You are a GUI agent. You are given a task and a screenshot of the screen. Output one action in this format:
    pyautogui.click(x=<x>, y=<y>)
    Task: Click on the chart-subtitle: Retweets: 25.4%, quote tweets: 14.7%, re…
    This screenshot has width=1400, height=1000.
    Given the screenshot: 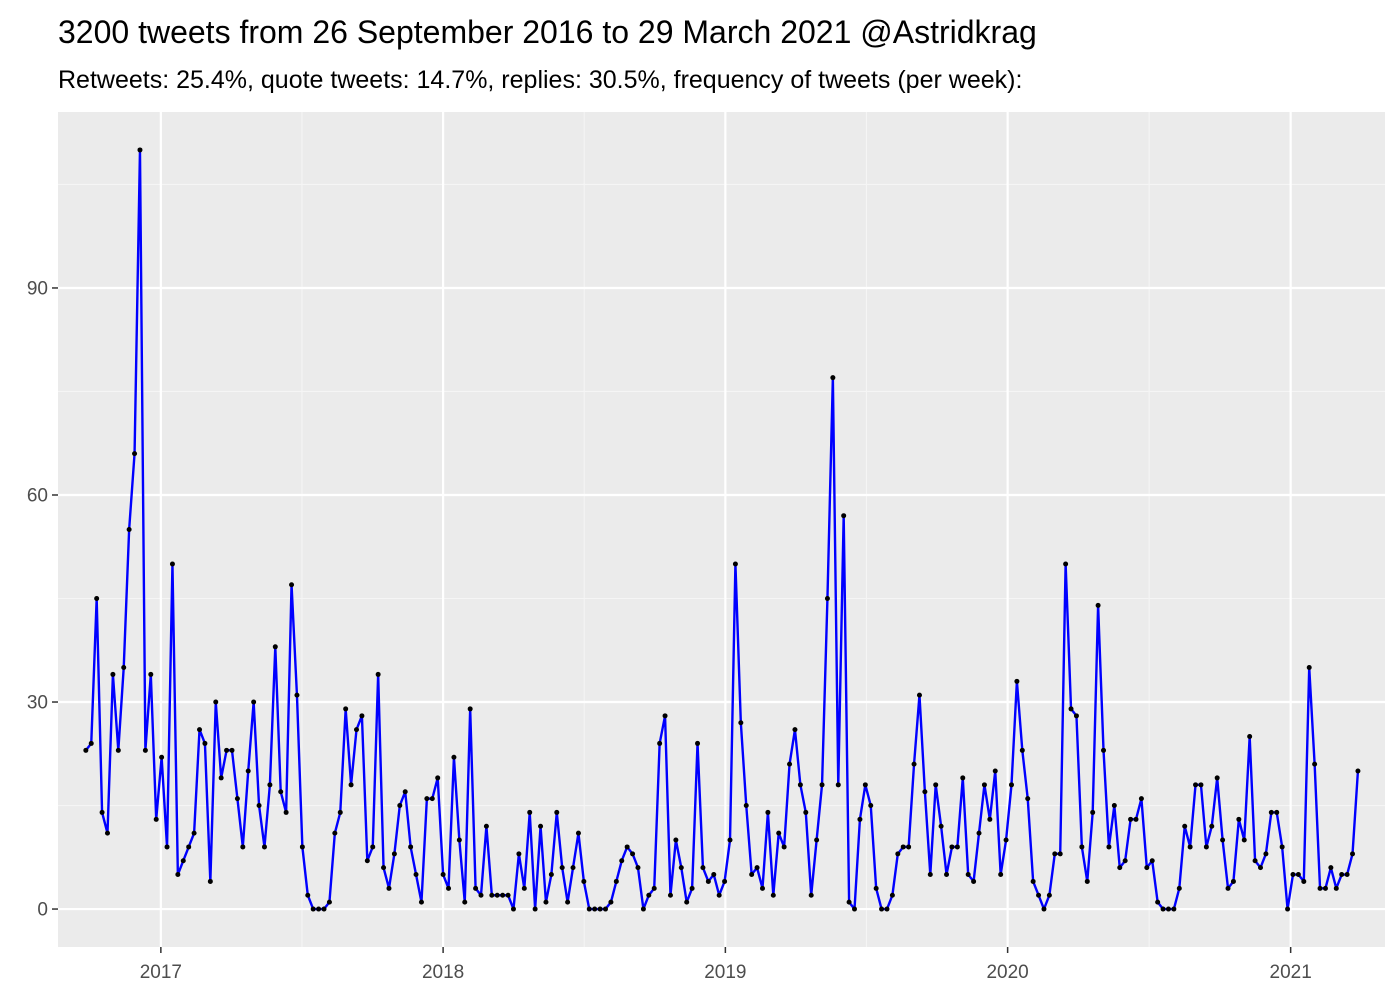 What is the action you would take?
    pyautogui.click(x=540, y=80)
    